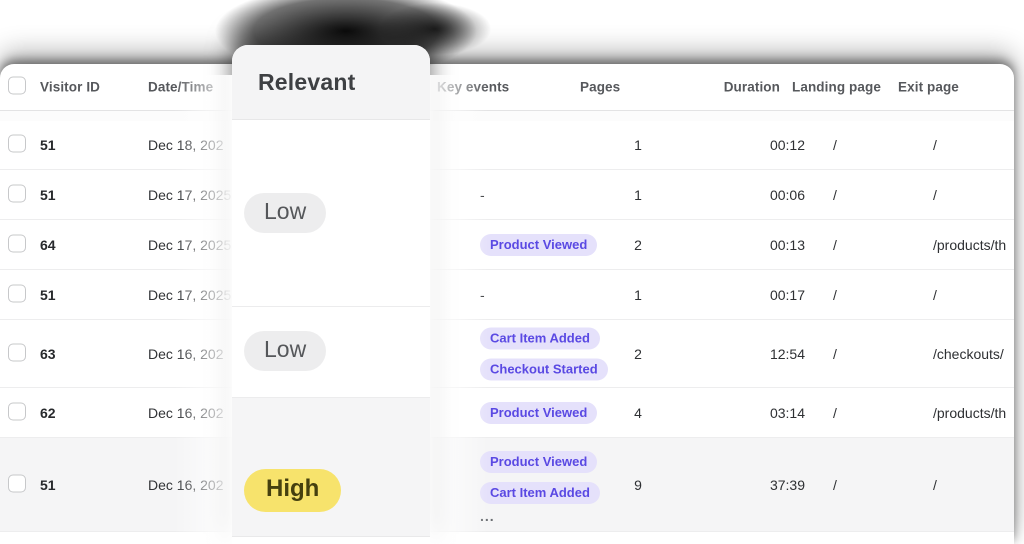 Image resolution: width=1024 pixels, height=544 pixels. What do you see at coordinates (331, 467) in the screenshot?
I see `relevant-card-section-highlighted: High` at bounding box center [331, 467].